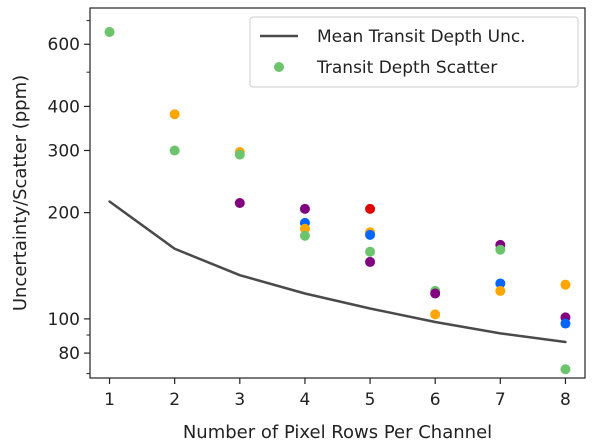  Describe the element at coordinates (64, 45) in the screenshot. I see `y-tick-label: 600` at that location.